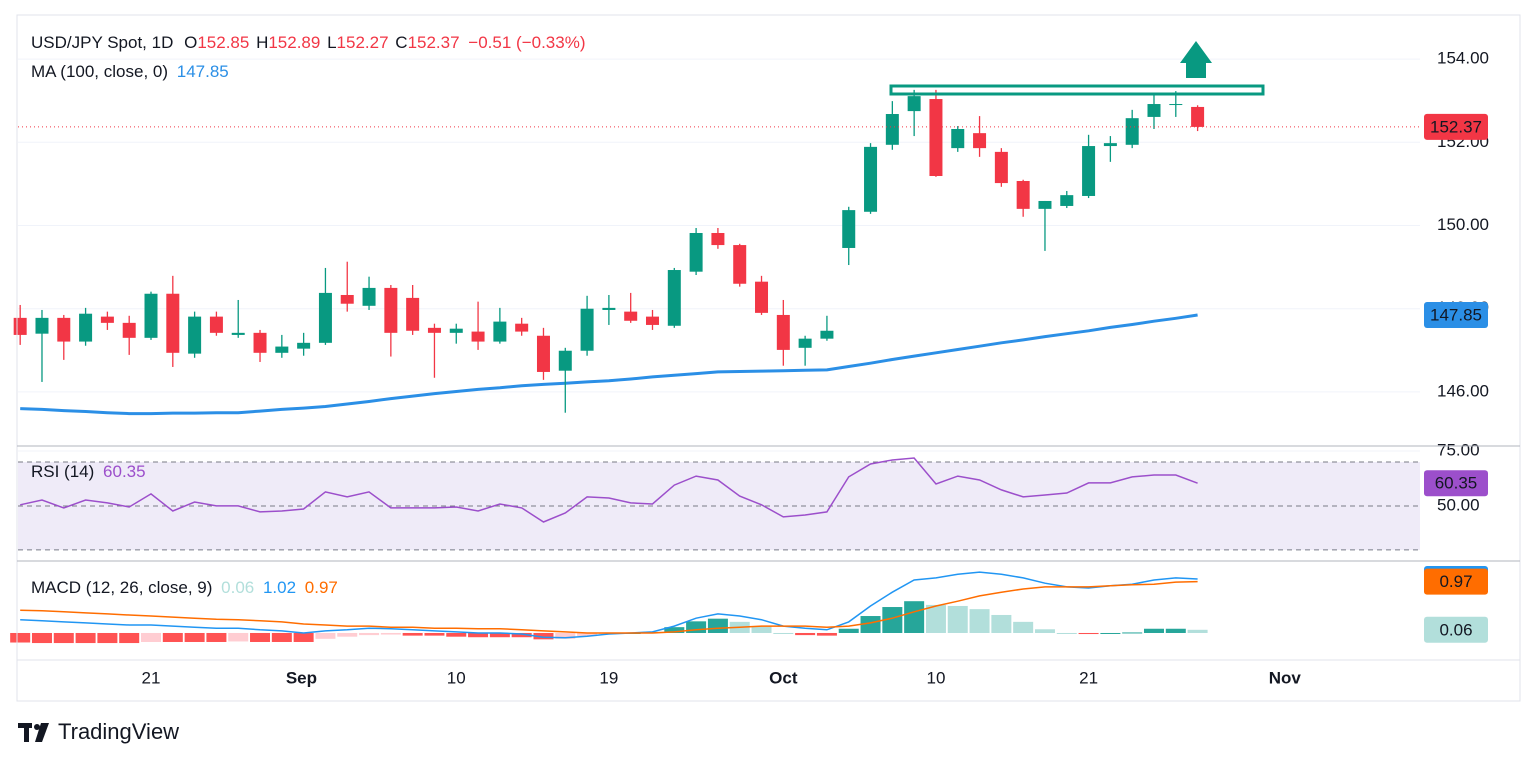  Describe the element at coordinates (223, 42) in the screenshot. I see `open-value: 152.85` at that location.